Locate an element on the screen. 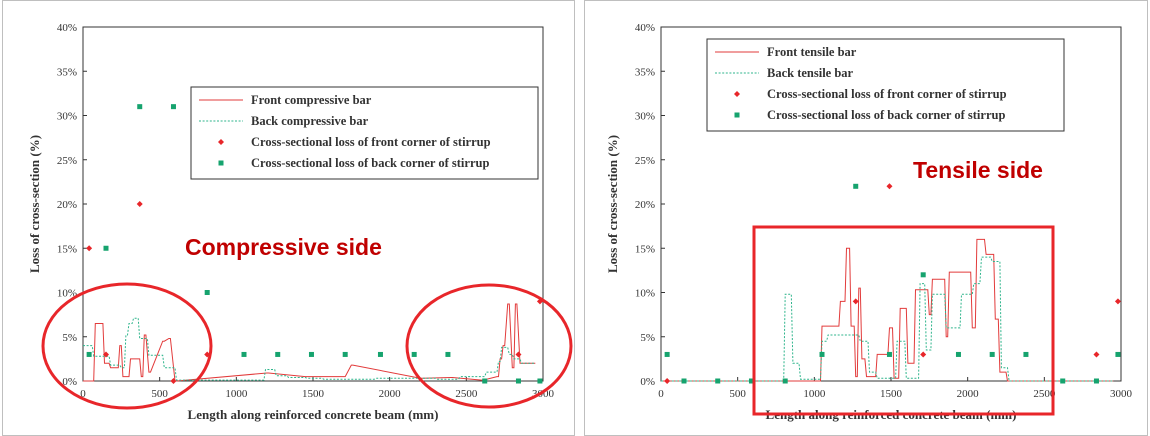 This screenshot has width=1150, height=436. side-annotation: Compressive side is located at coordinates (283, 247).